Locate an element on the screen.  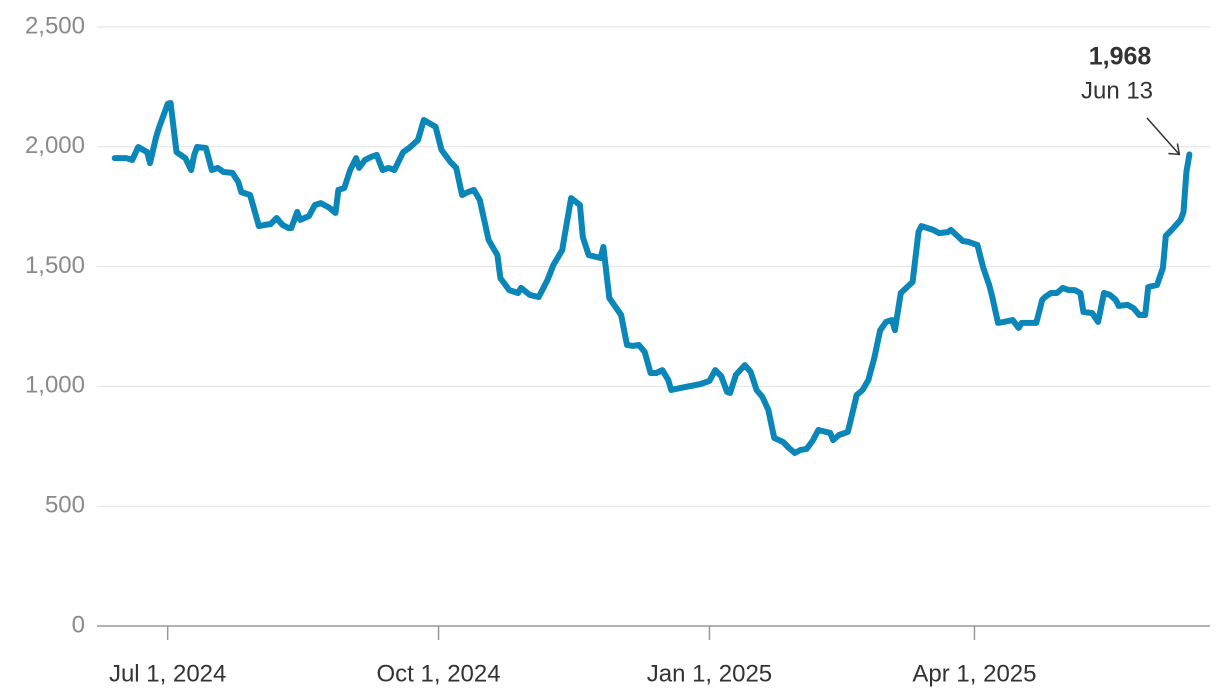
x-tick-label: Apr 1, 2025 is located at coordinates (974, 673).